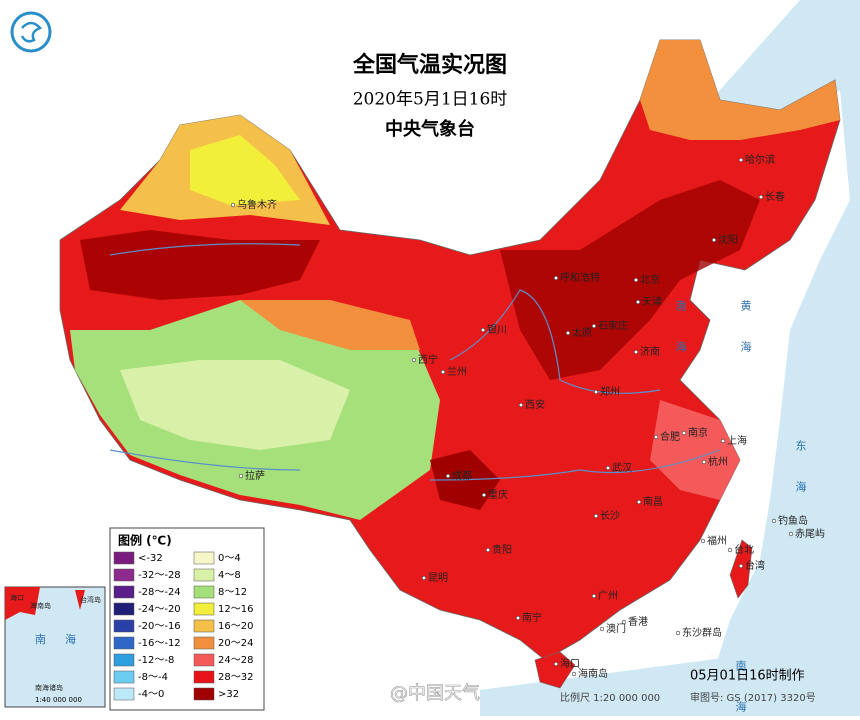  Describe the element at coordinates (653, 501) in the screenshot. I see `city-label: 南昌` at that location.